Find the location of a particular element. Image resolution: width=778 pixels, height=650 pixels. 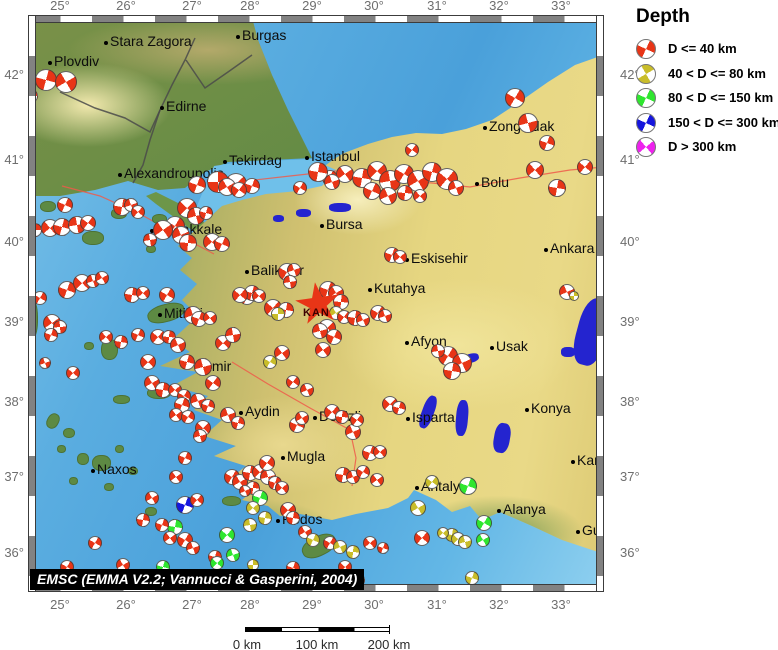

lon-label-bottom: 32° is located at coordinates (499, 604).